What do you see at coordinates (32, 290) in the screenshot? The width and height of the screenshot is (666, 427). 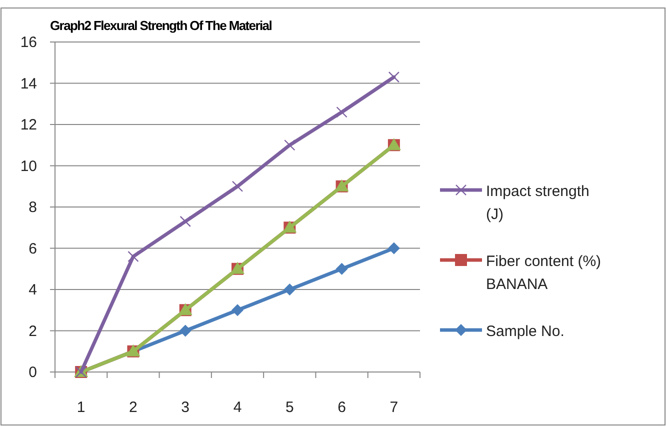 I see `y-tick-label: 4` at bounding box center [32, 290].